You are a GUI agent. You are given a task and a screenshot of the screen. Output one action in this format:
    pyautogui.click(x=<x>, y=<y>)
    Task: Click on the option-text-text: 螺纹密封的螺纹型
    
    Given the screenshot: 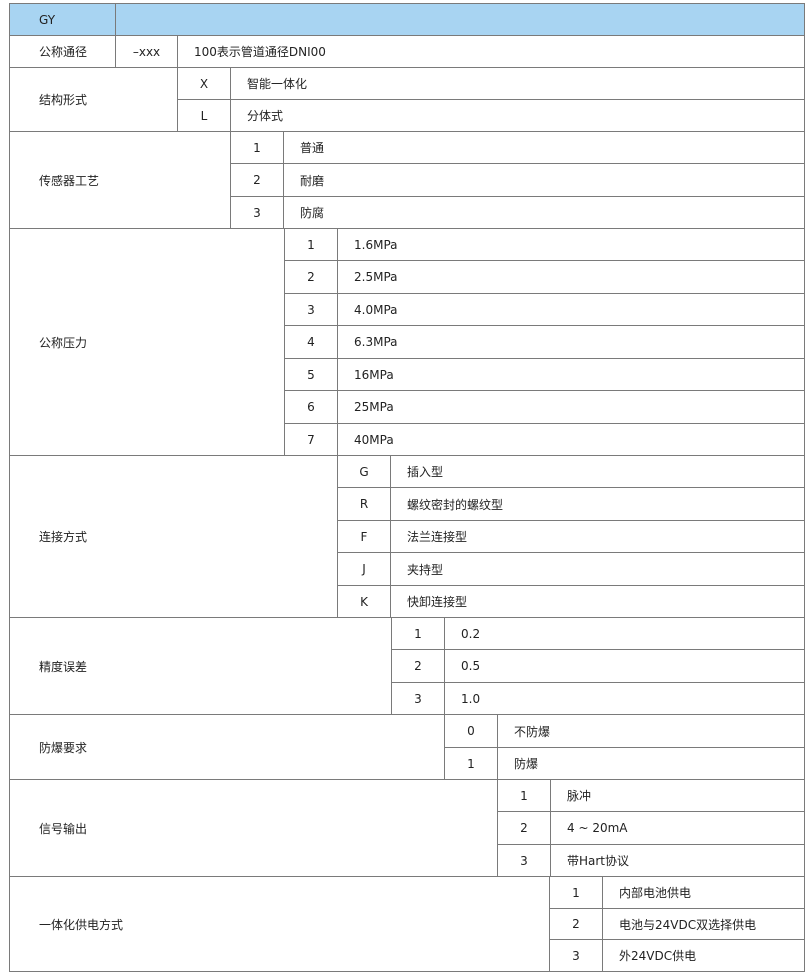 What is the action you would take?
    pyautogui.click(x=455, y=504)
    